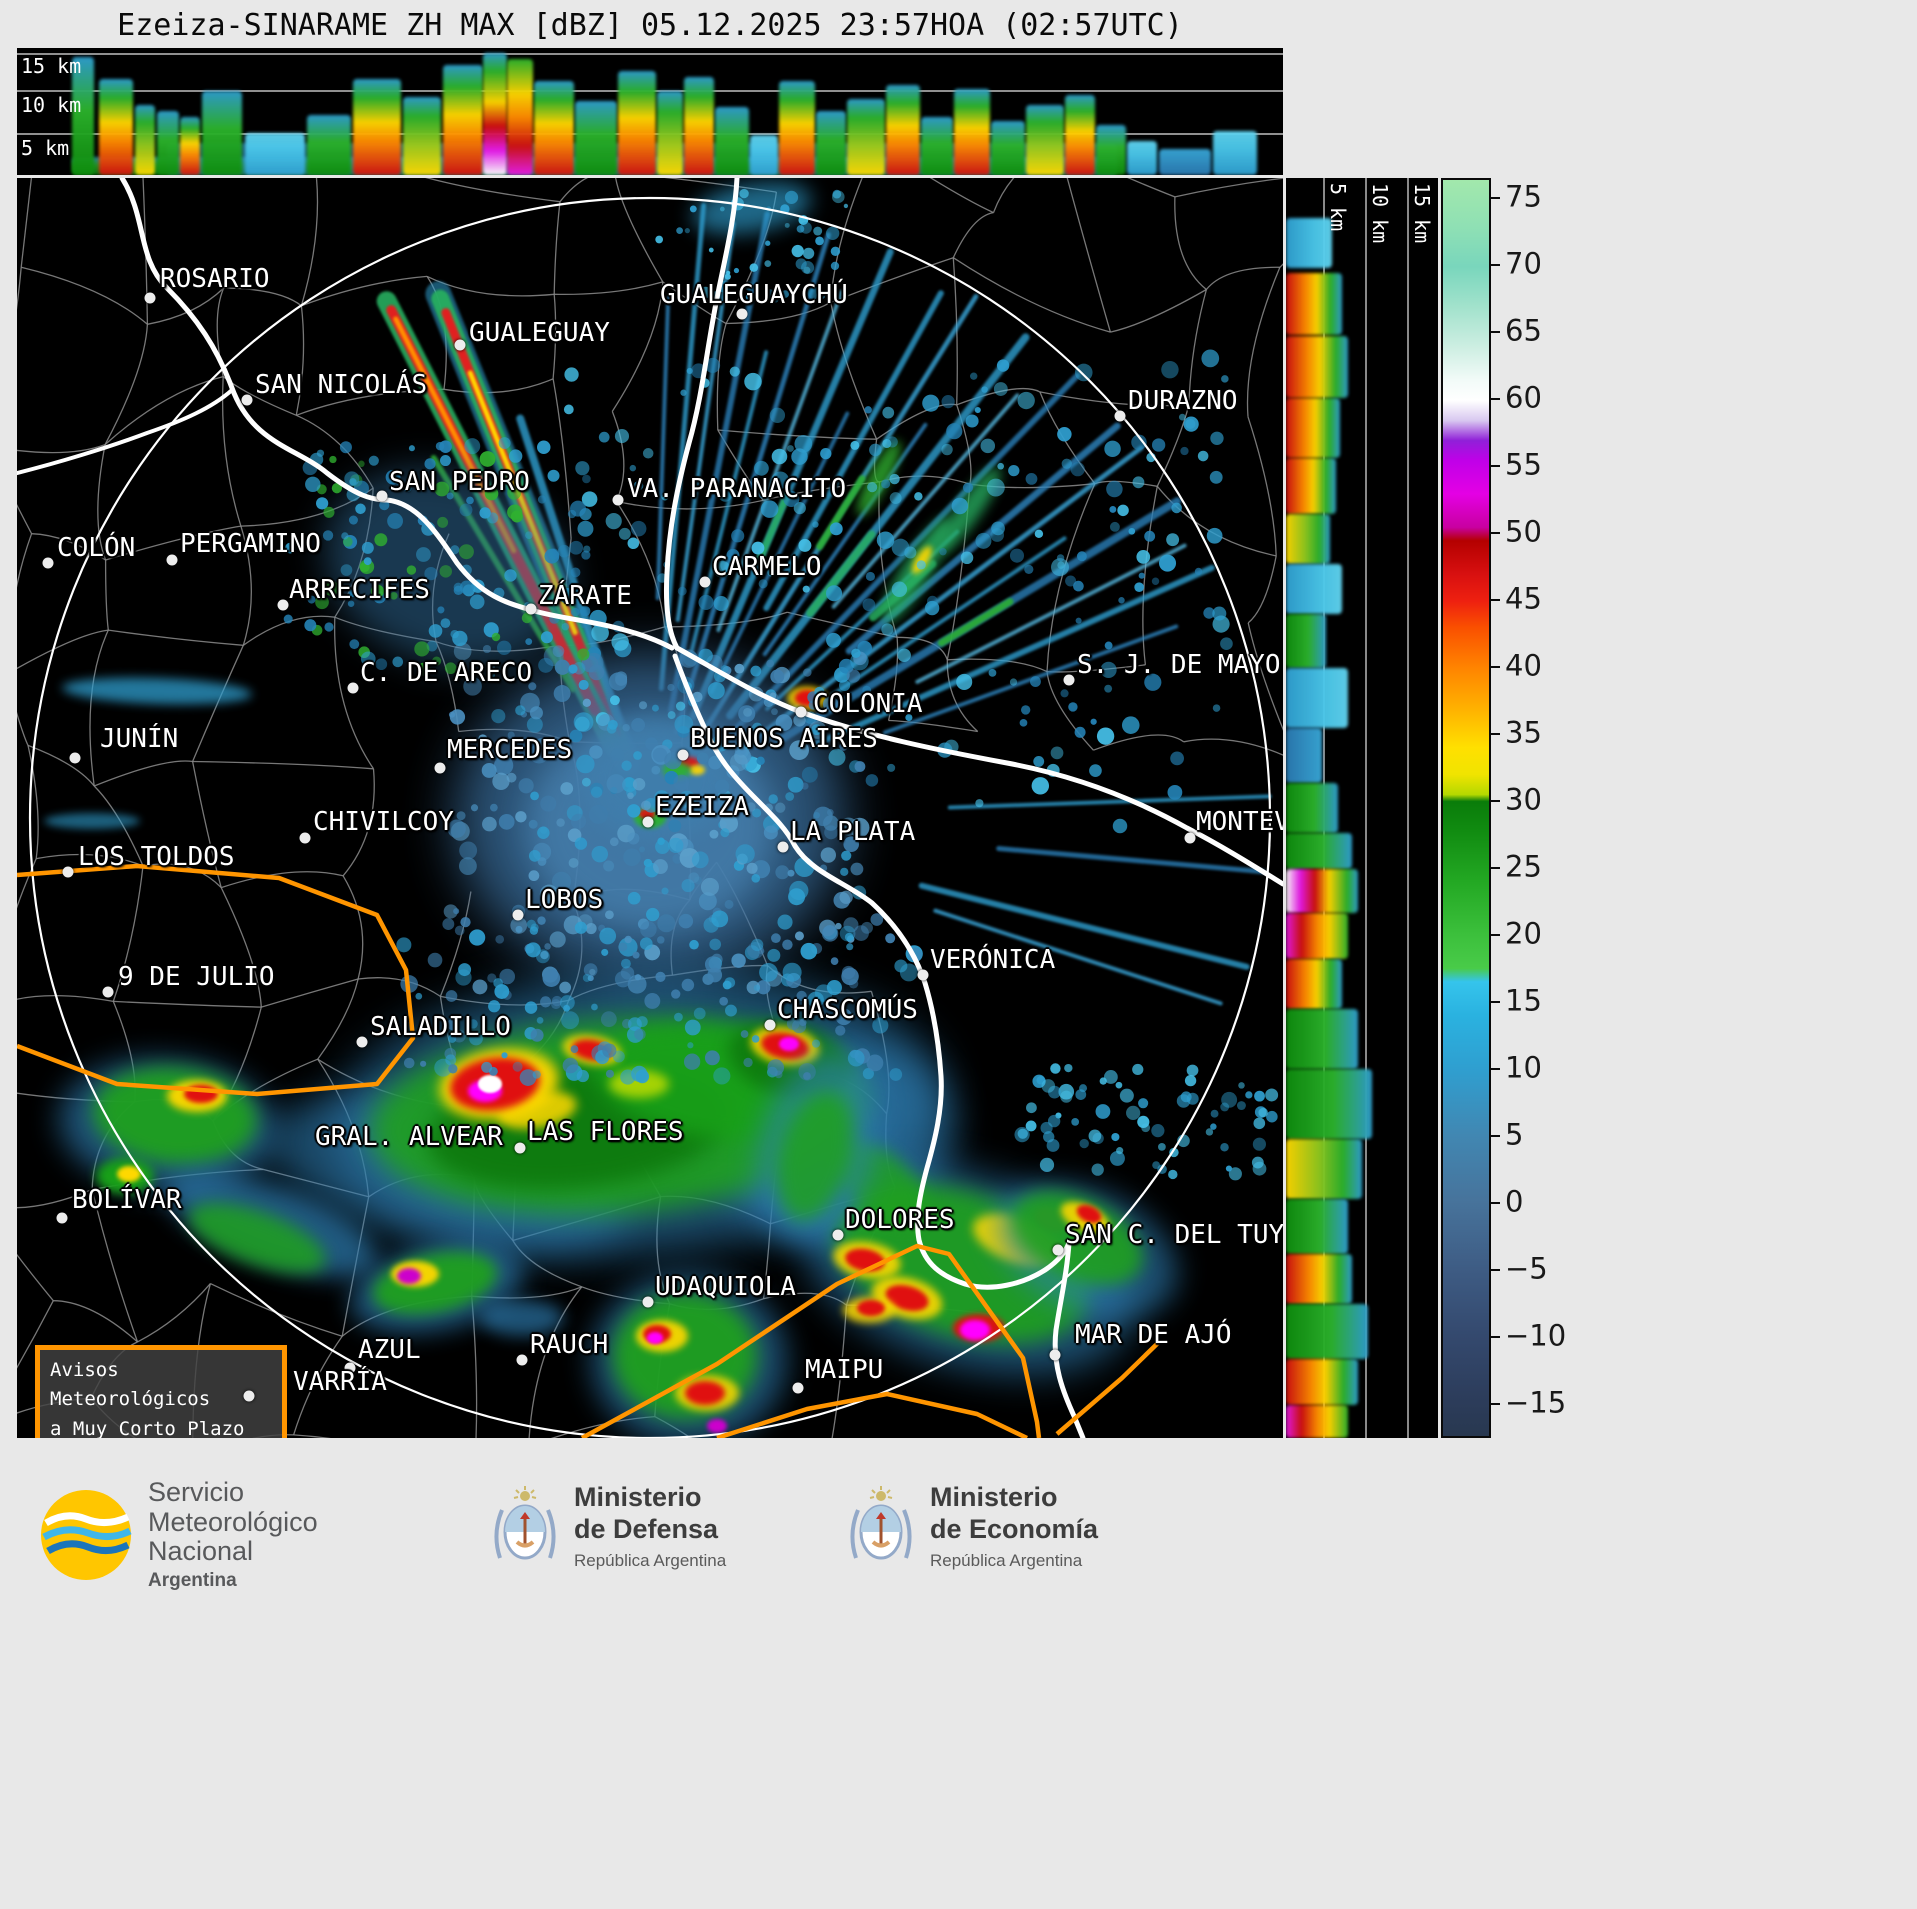  I want to click on colorbar-ticks: 75 70 65 60 55 50 45 40 35 30 25 20 15 10 5 0 −5 −10 −15, so click(1549, 808).